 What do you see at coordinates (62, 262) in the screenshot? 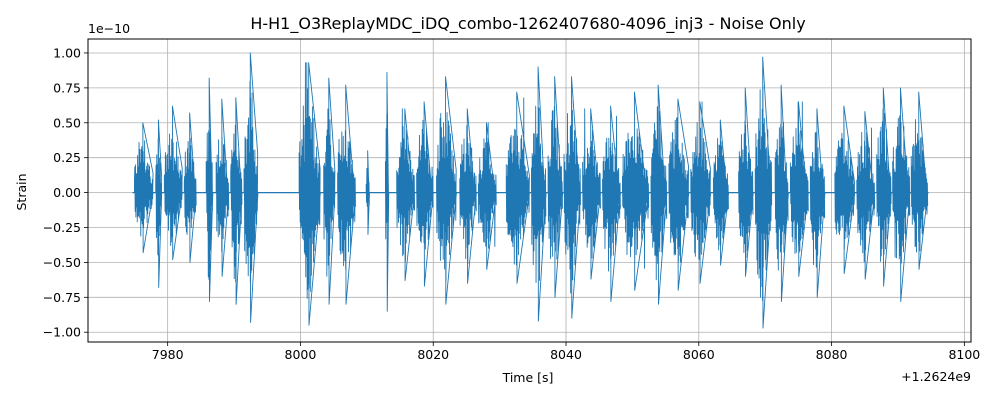
I see `y-tick-label: −0.50` at bounding box center [62, 262].